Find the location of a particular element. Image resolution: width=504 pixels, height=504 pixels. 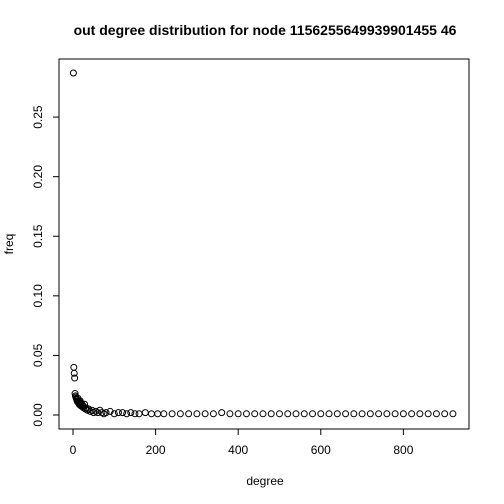

y-axis-label: freq is located at coordinates (9, 244).